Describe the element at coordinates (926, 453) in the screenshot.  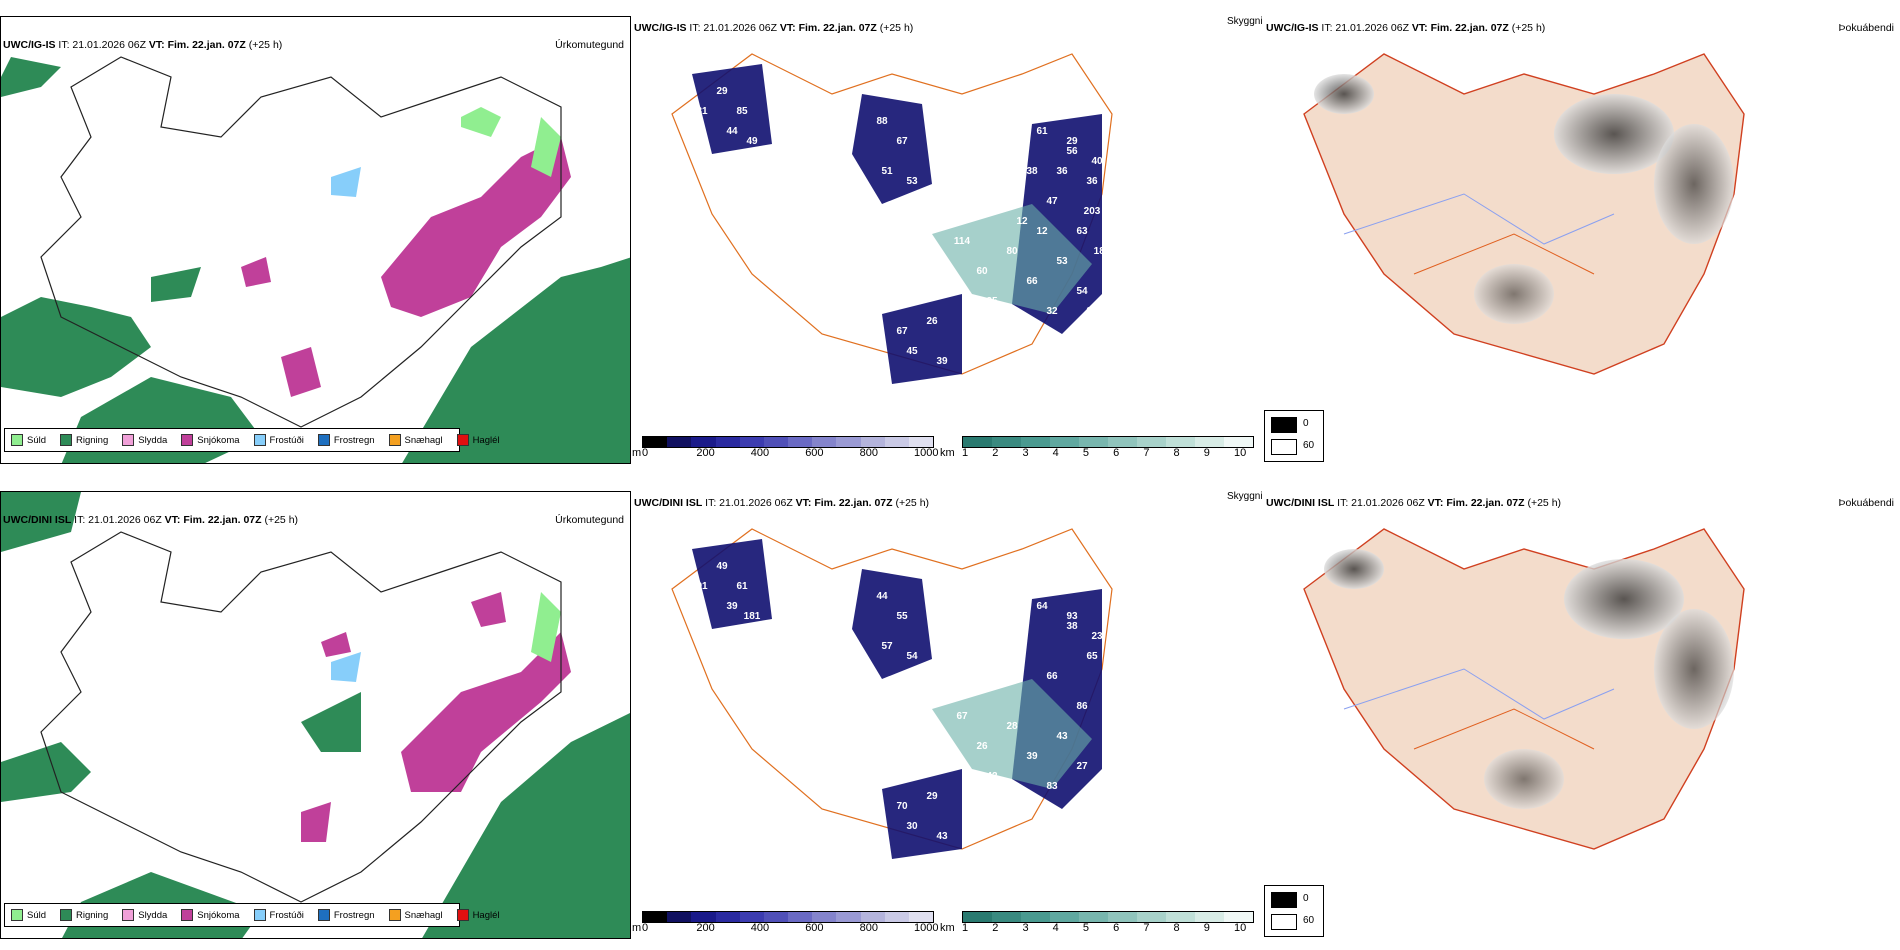
I see `colorbar-tick-label: 1000` at that location.